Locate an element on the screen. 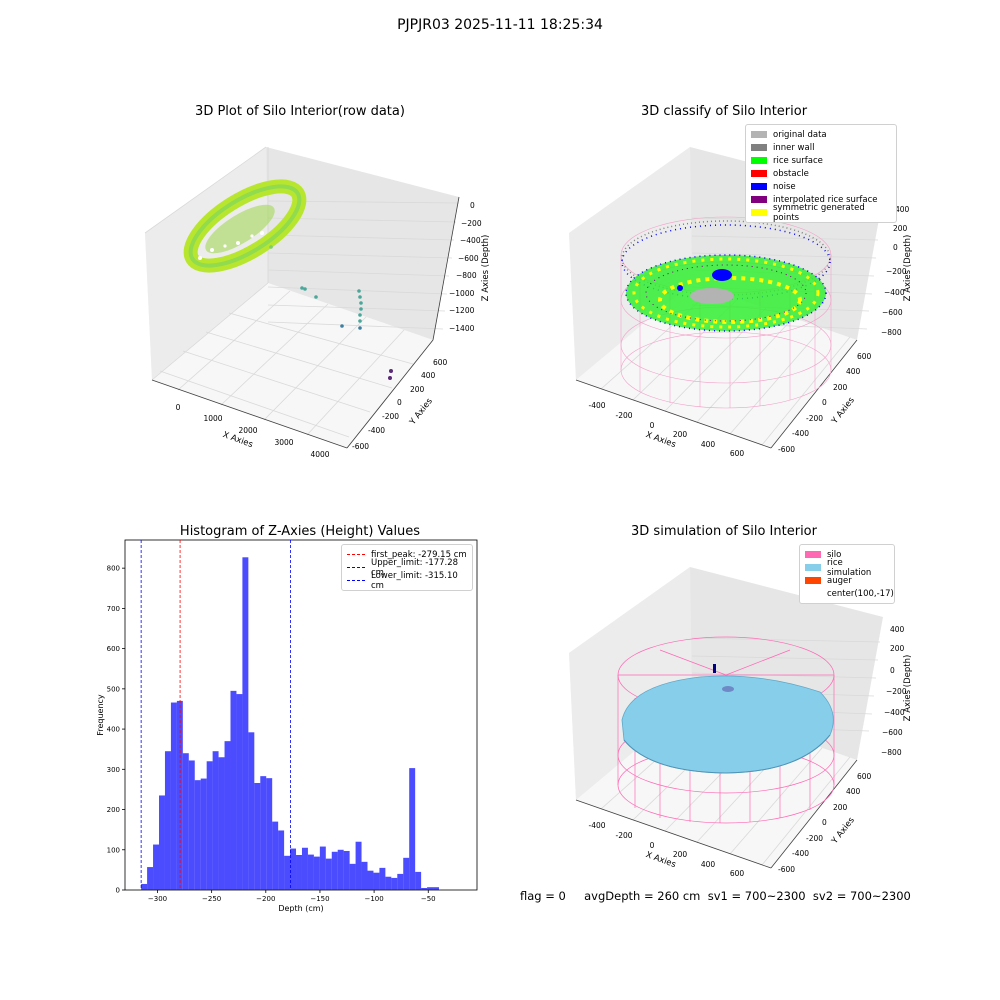  raw-z-tick: −1000 is located at coordinates (462, 293).